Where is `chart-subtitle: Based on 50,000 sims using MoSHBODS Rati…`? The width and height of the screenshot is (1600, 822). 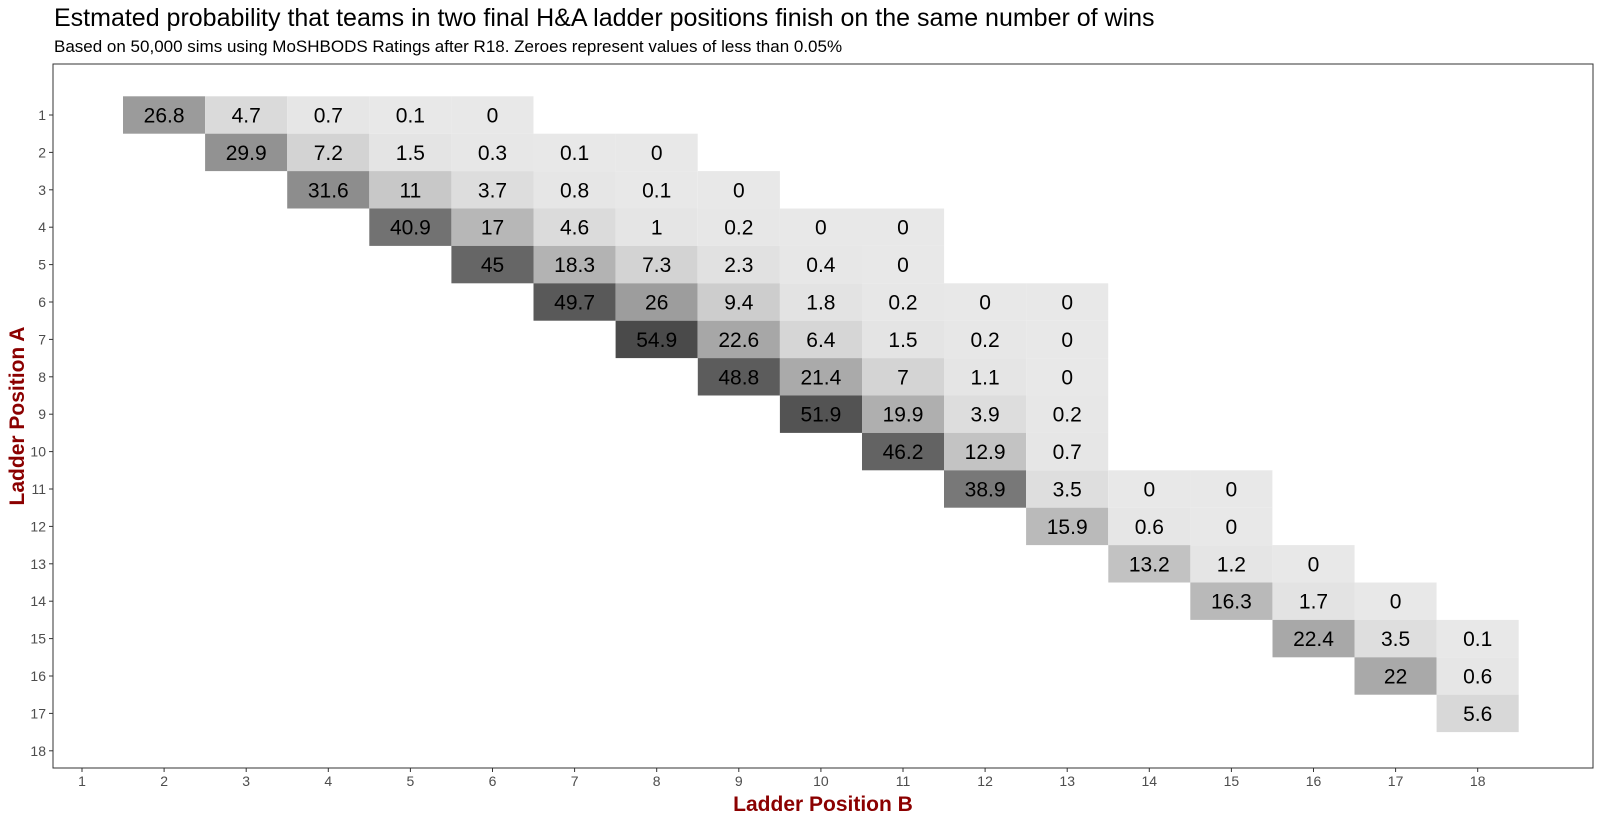
chart-subtitle: Based on 50,000 sims using MoSHBODS Rati… is located at coordinates (448, 46).